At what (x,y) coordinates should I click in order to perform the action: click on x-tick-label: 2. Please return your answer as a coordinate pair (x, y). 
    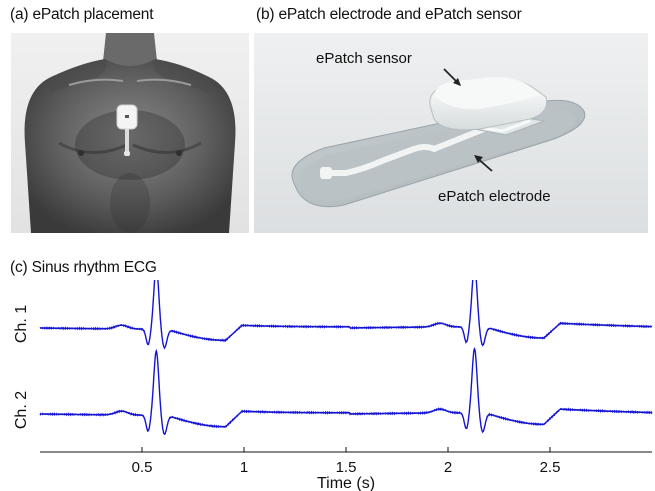
    Looking at the image, I should click on (448, 467).